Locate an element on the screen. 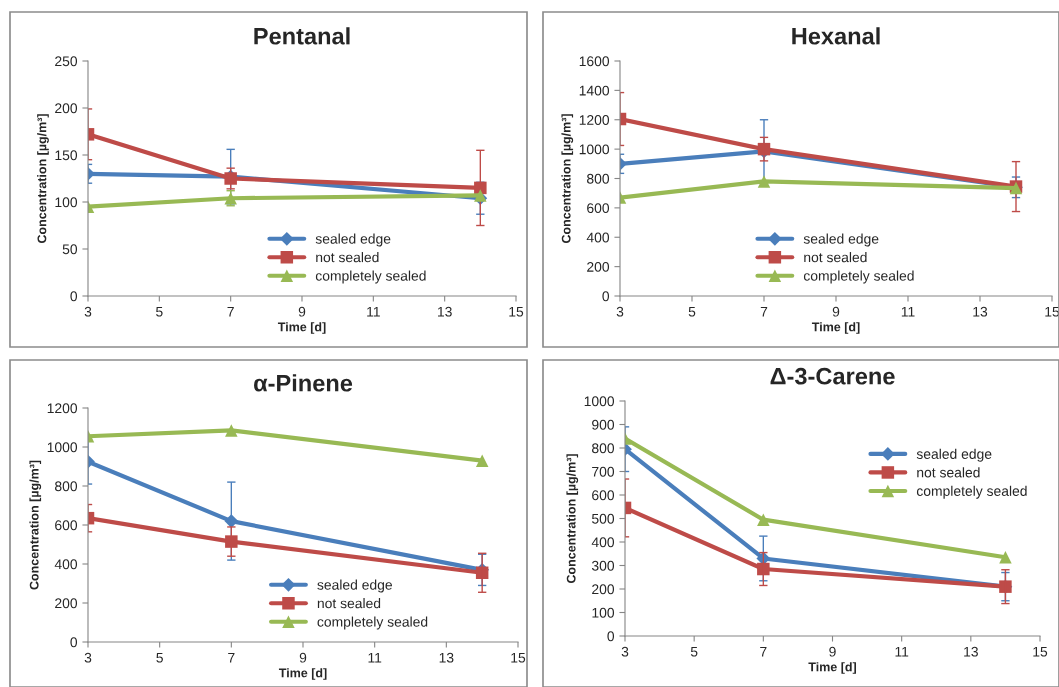 The height and width of the screenshot is (687, 1059). chart-title: Δ-3-Carene is located at coordinates (832, 376).